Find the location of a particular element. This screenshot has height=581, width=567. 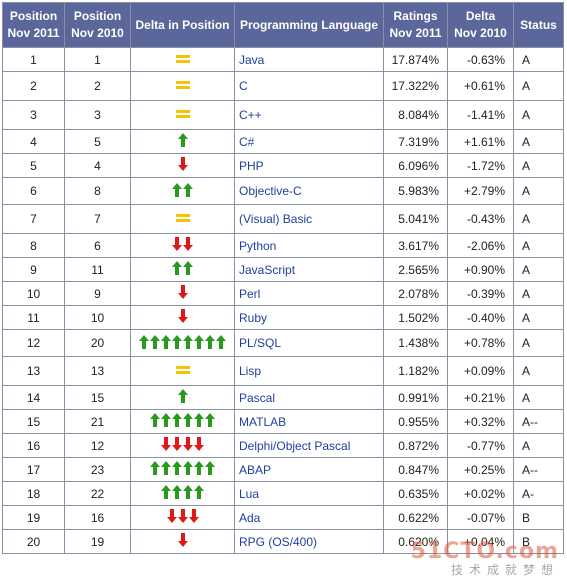

language-link: Python is located at coordinates (258, 245).